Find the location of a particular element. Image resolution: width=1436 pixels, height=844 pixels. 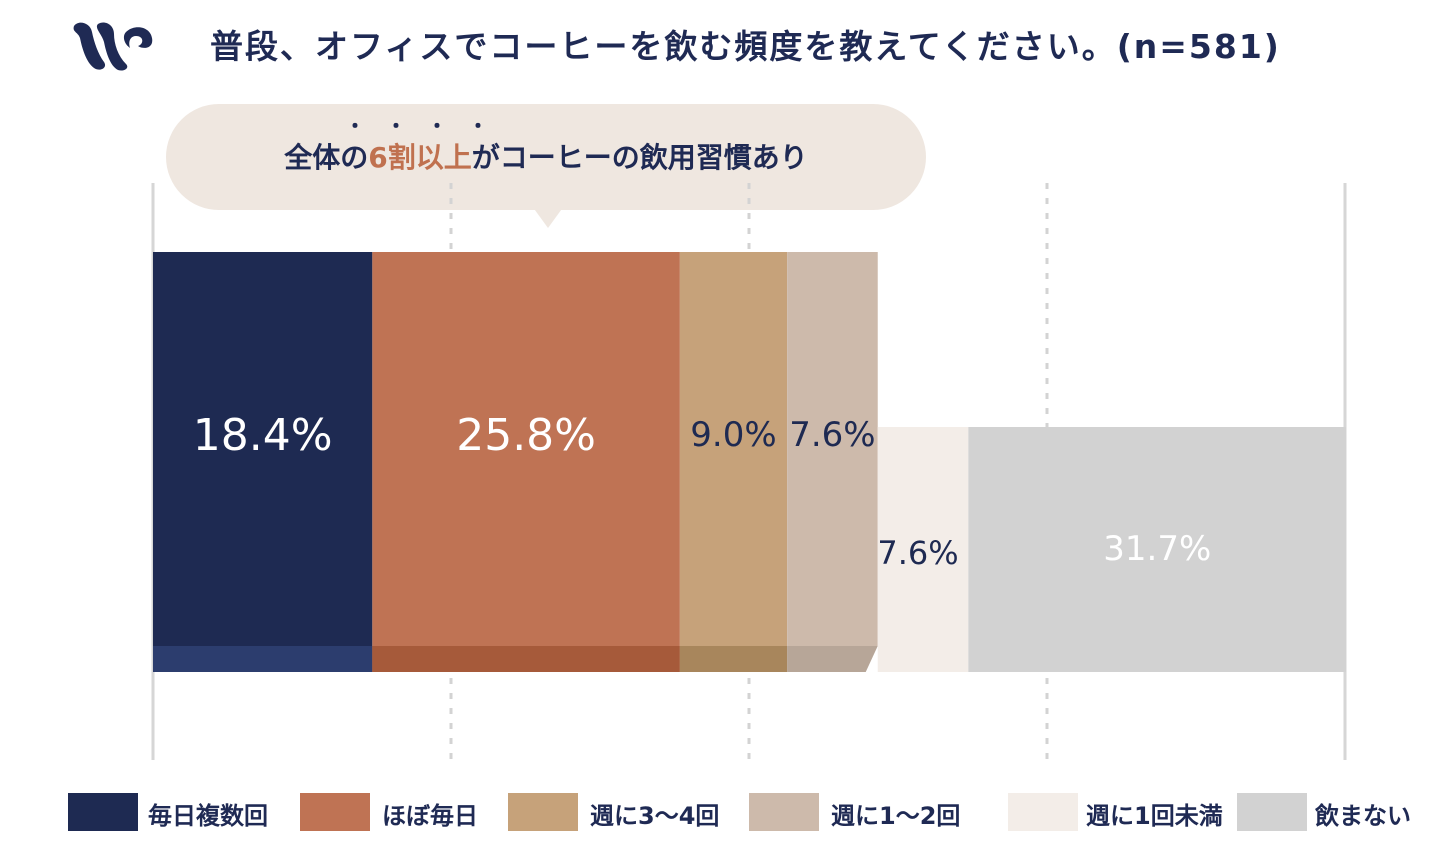

data-label-4: 7.6% is located at coordinates (832, 435).